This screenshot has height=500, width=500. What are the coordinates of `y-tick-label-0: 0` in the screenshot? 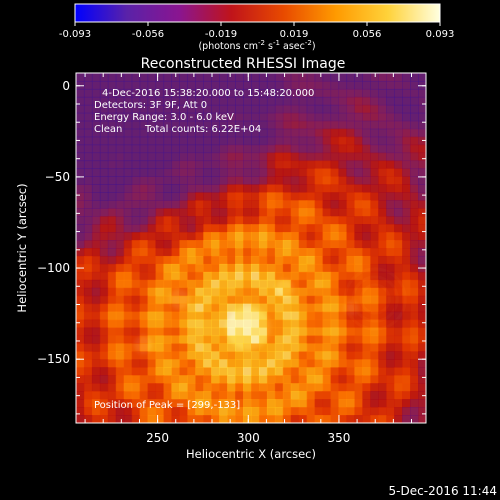 It's located at (66, 86).